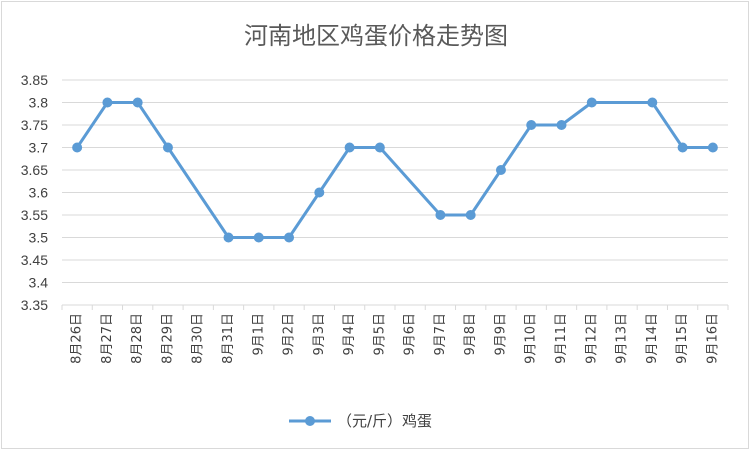 Image resolution: width=752 pixels, height=452 pixels. I want to click on y-tick-label: 3.5, so click(39, 238).